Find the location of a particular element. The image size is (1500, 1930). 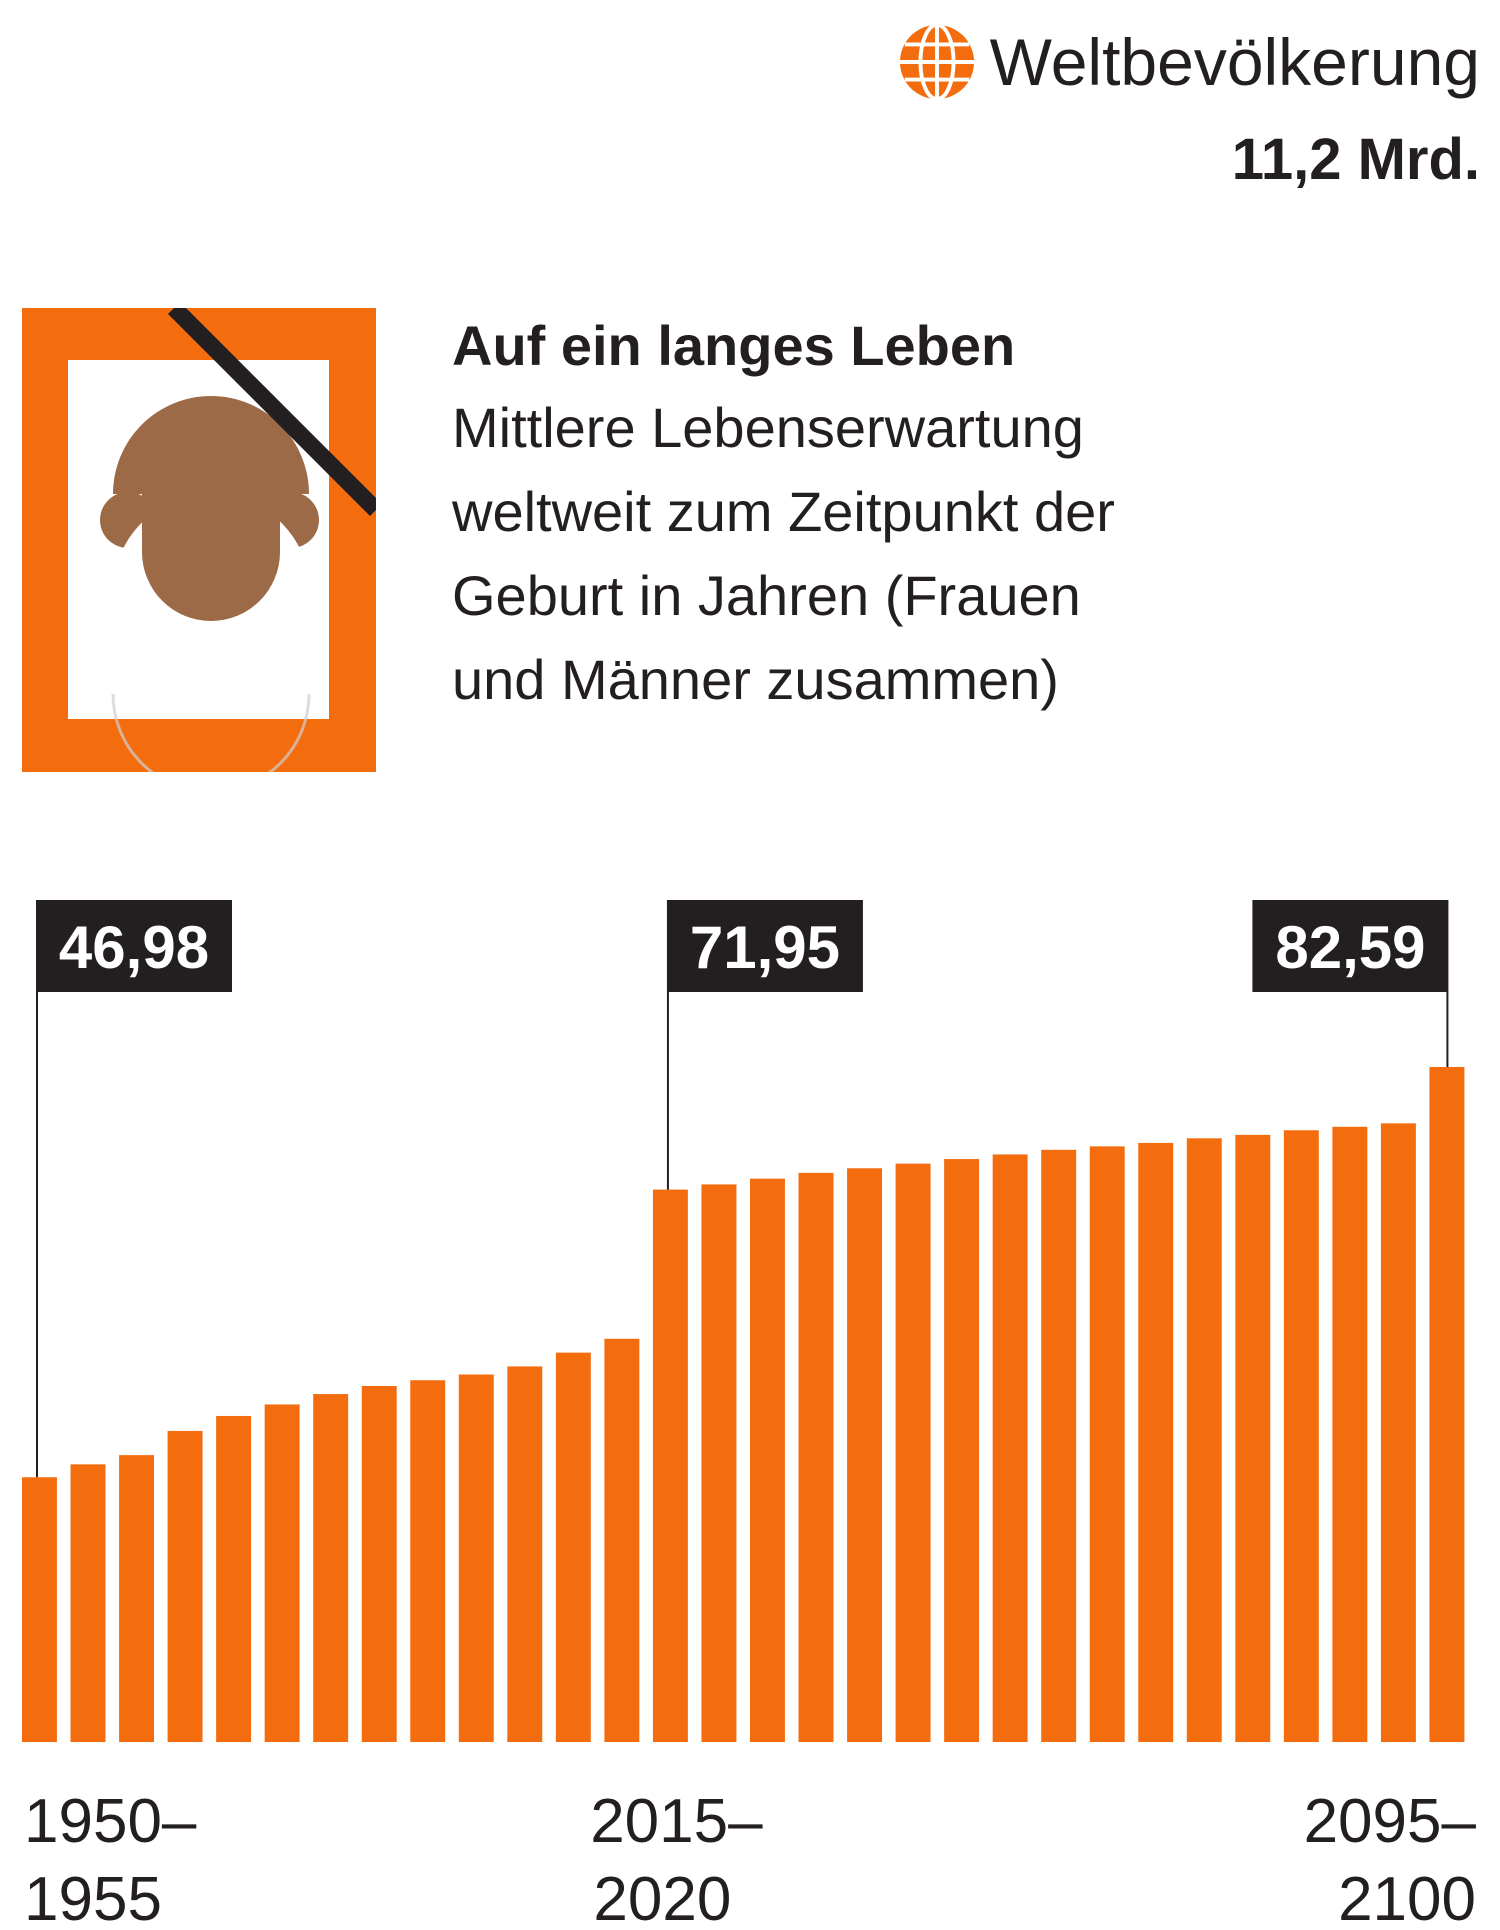

x-tick-label: 2020 is located at coordinates (662, 1897).